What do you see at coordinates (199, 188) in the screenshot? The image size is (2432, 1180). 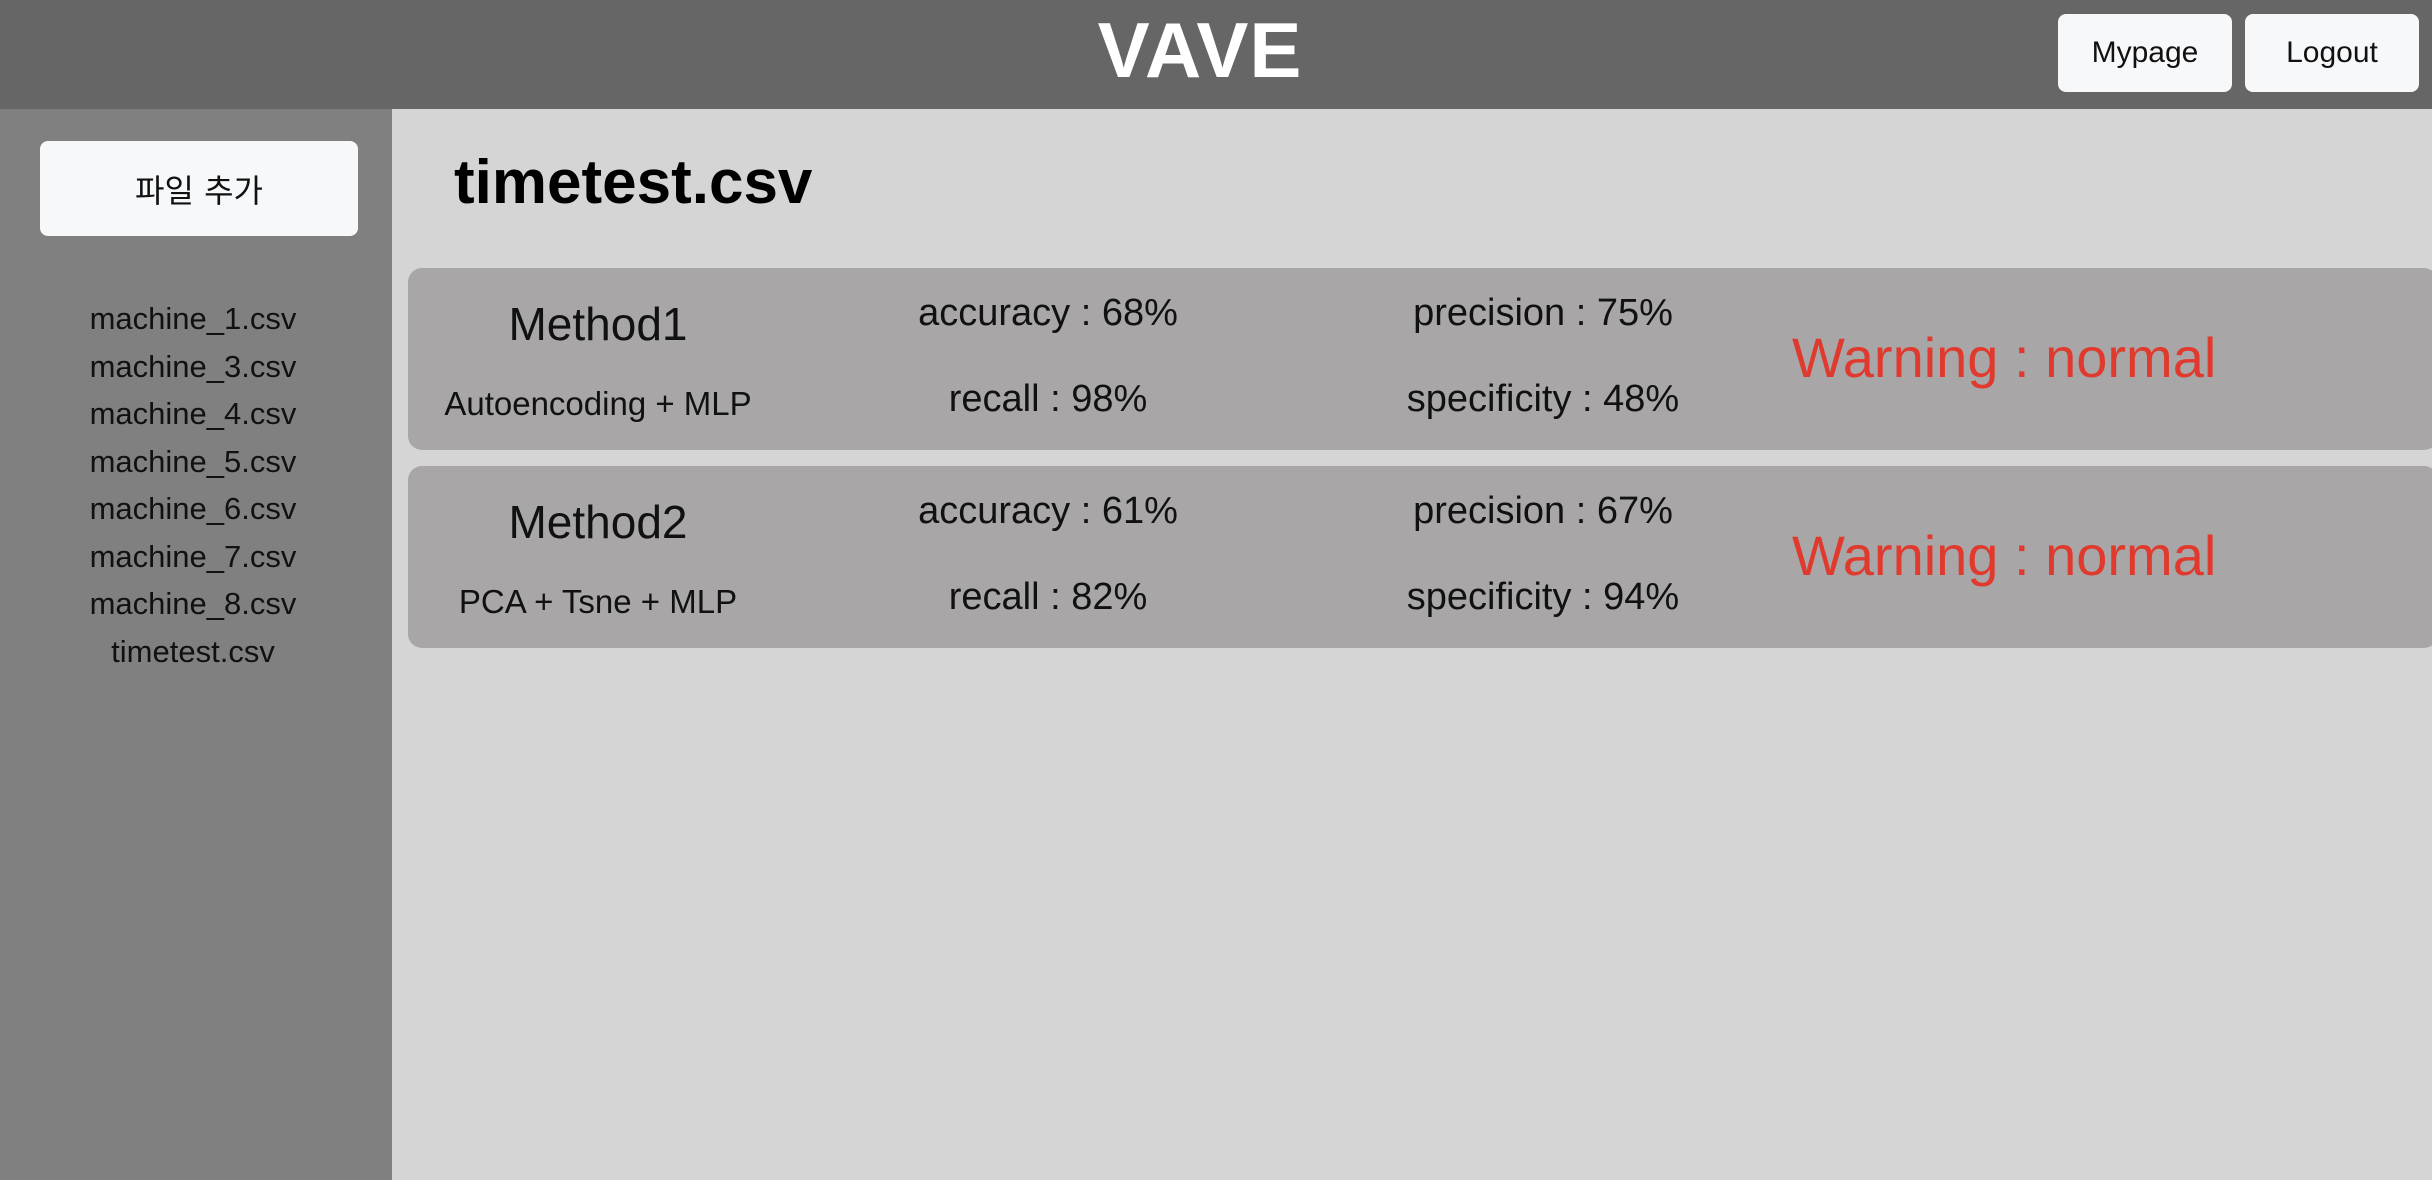 I see `add-file-button: 파일 추가` at bounding box center [199, 188].